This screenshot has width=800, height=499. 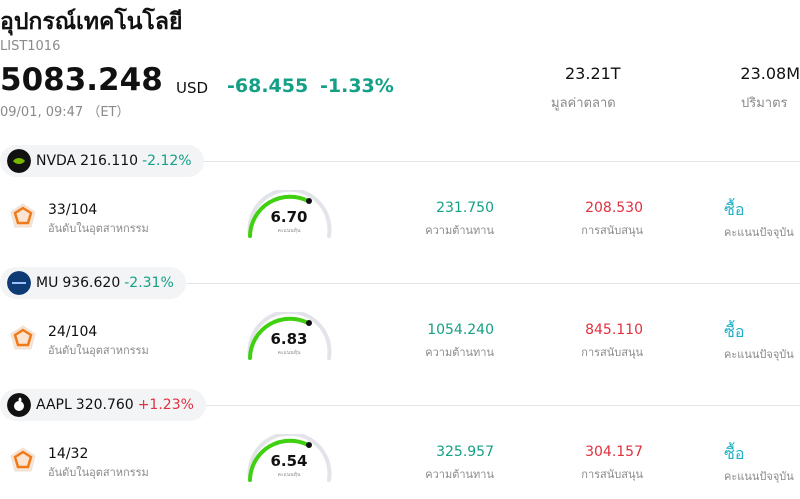 I want to click on support: 845.110, so click(x=614, y=330).